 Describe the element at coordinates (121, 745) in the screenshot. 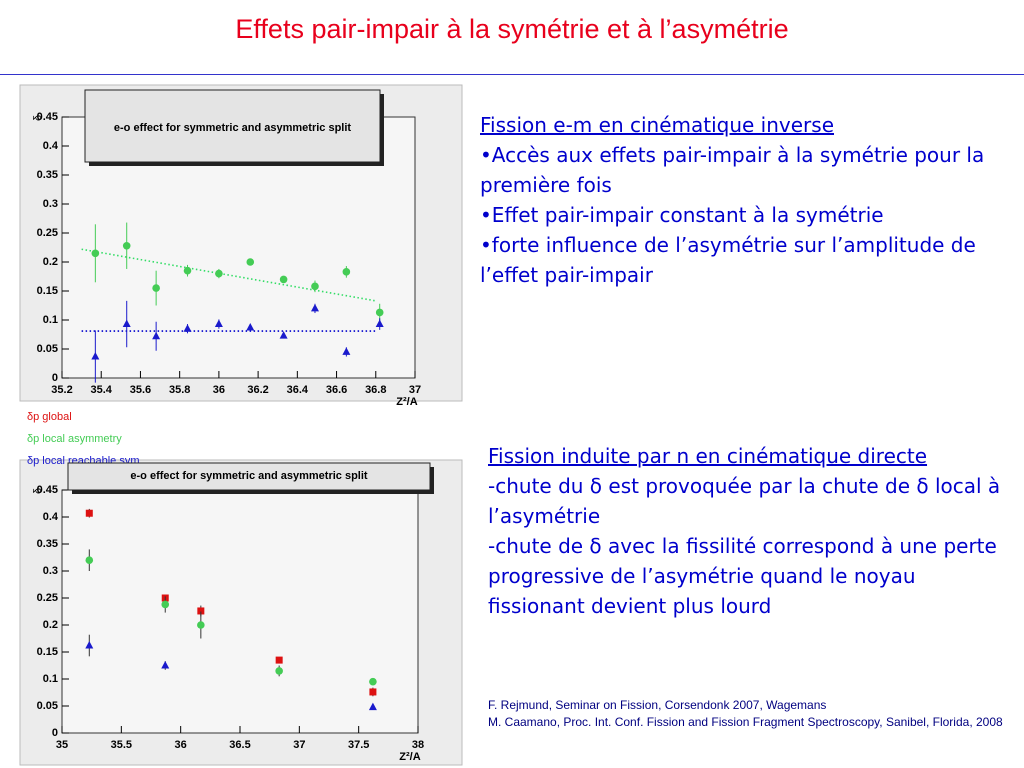

I see `x-tick-label: 35.5` at that location.